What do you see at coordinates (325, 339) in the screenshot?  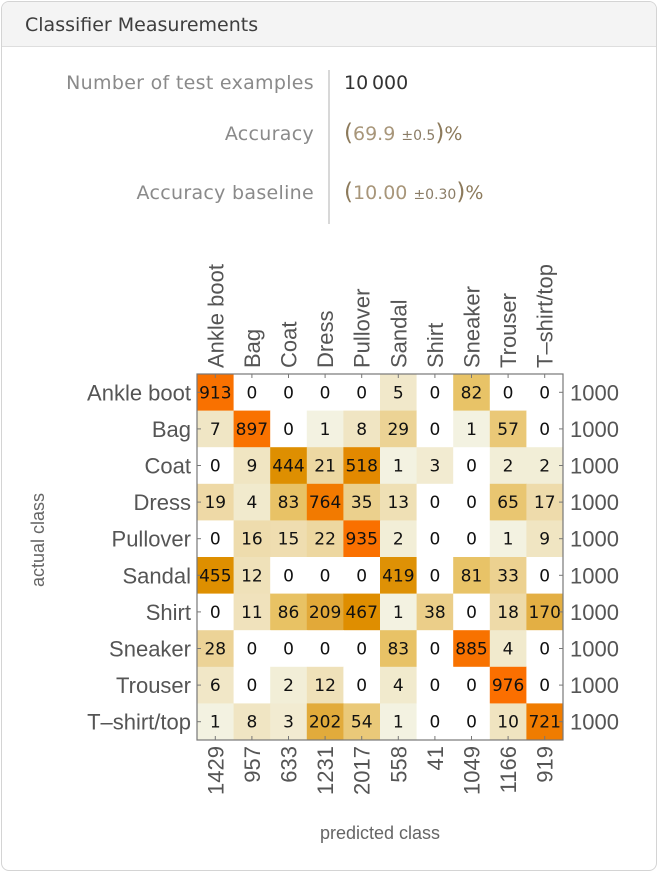 I see `column-label: Dress` at bounding box center [325, 339].